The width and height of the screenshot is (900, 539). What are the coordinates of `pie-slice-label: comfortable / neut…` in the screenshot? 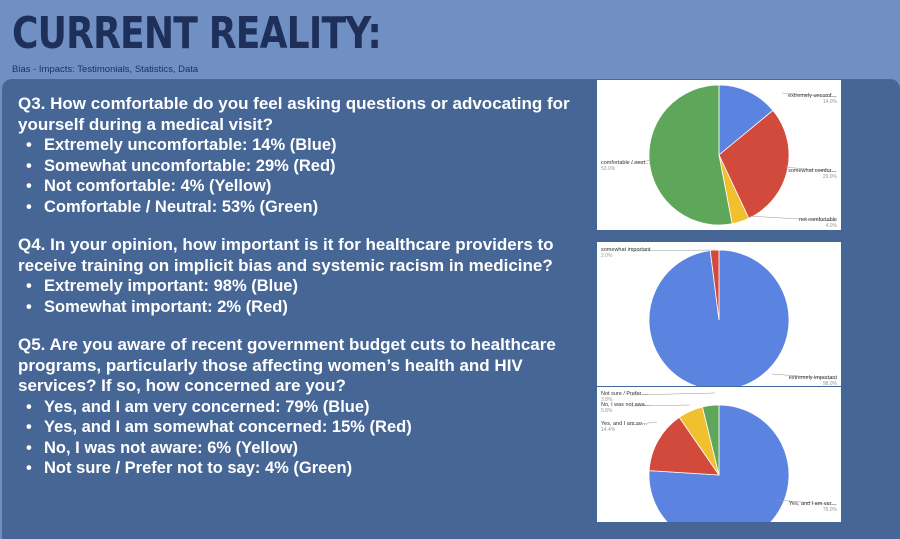 It's located at (626, 163).